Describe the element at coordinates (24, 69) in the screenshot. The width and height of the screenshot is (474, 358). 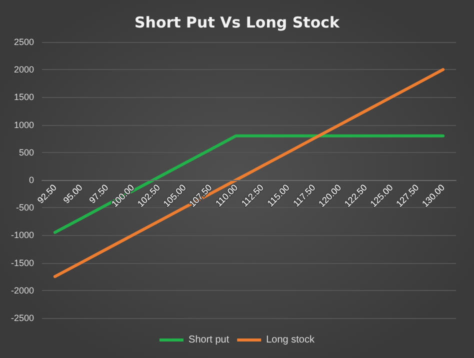
I see `y-tick-label: 2000` at that location.